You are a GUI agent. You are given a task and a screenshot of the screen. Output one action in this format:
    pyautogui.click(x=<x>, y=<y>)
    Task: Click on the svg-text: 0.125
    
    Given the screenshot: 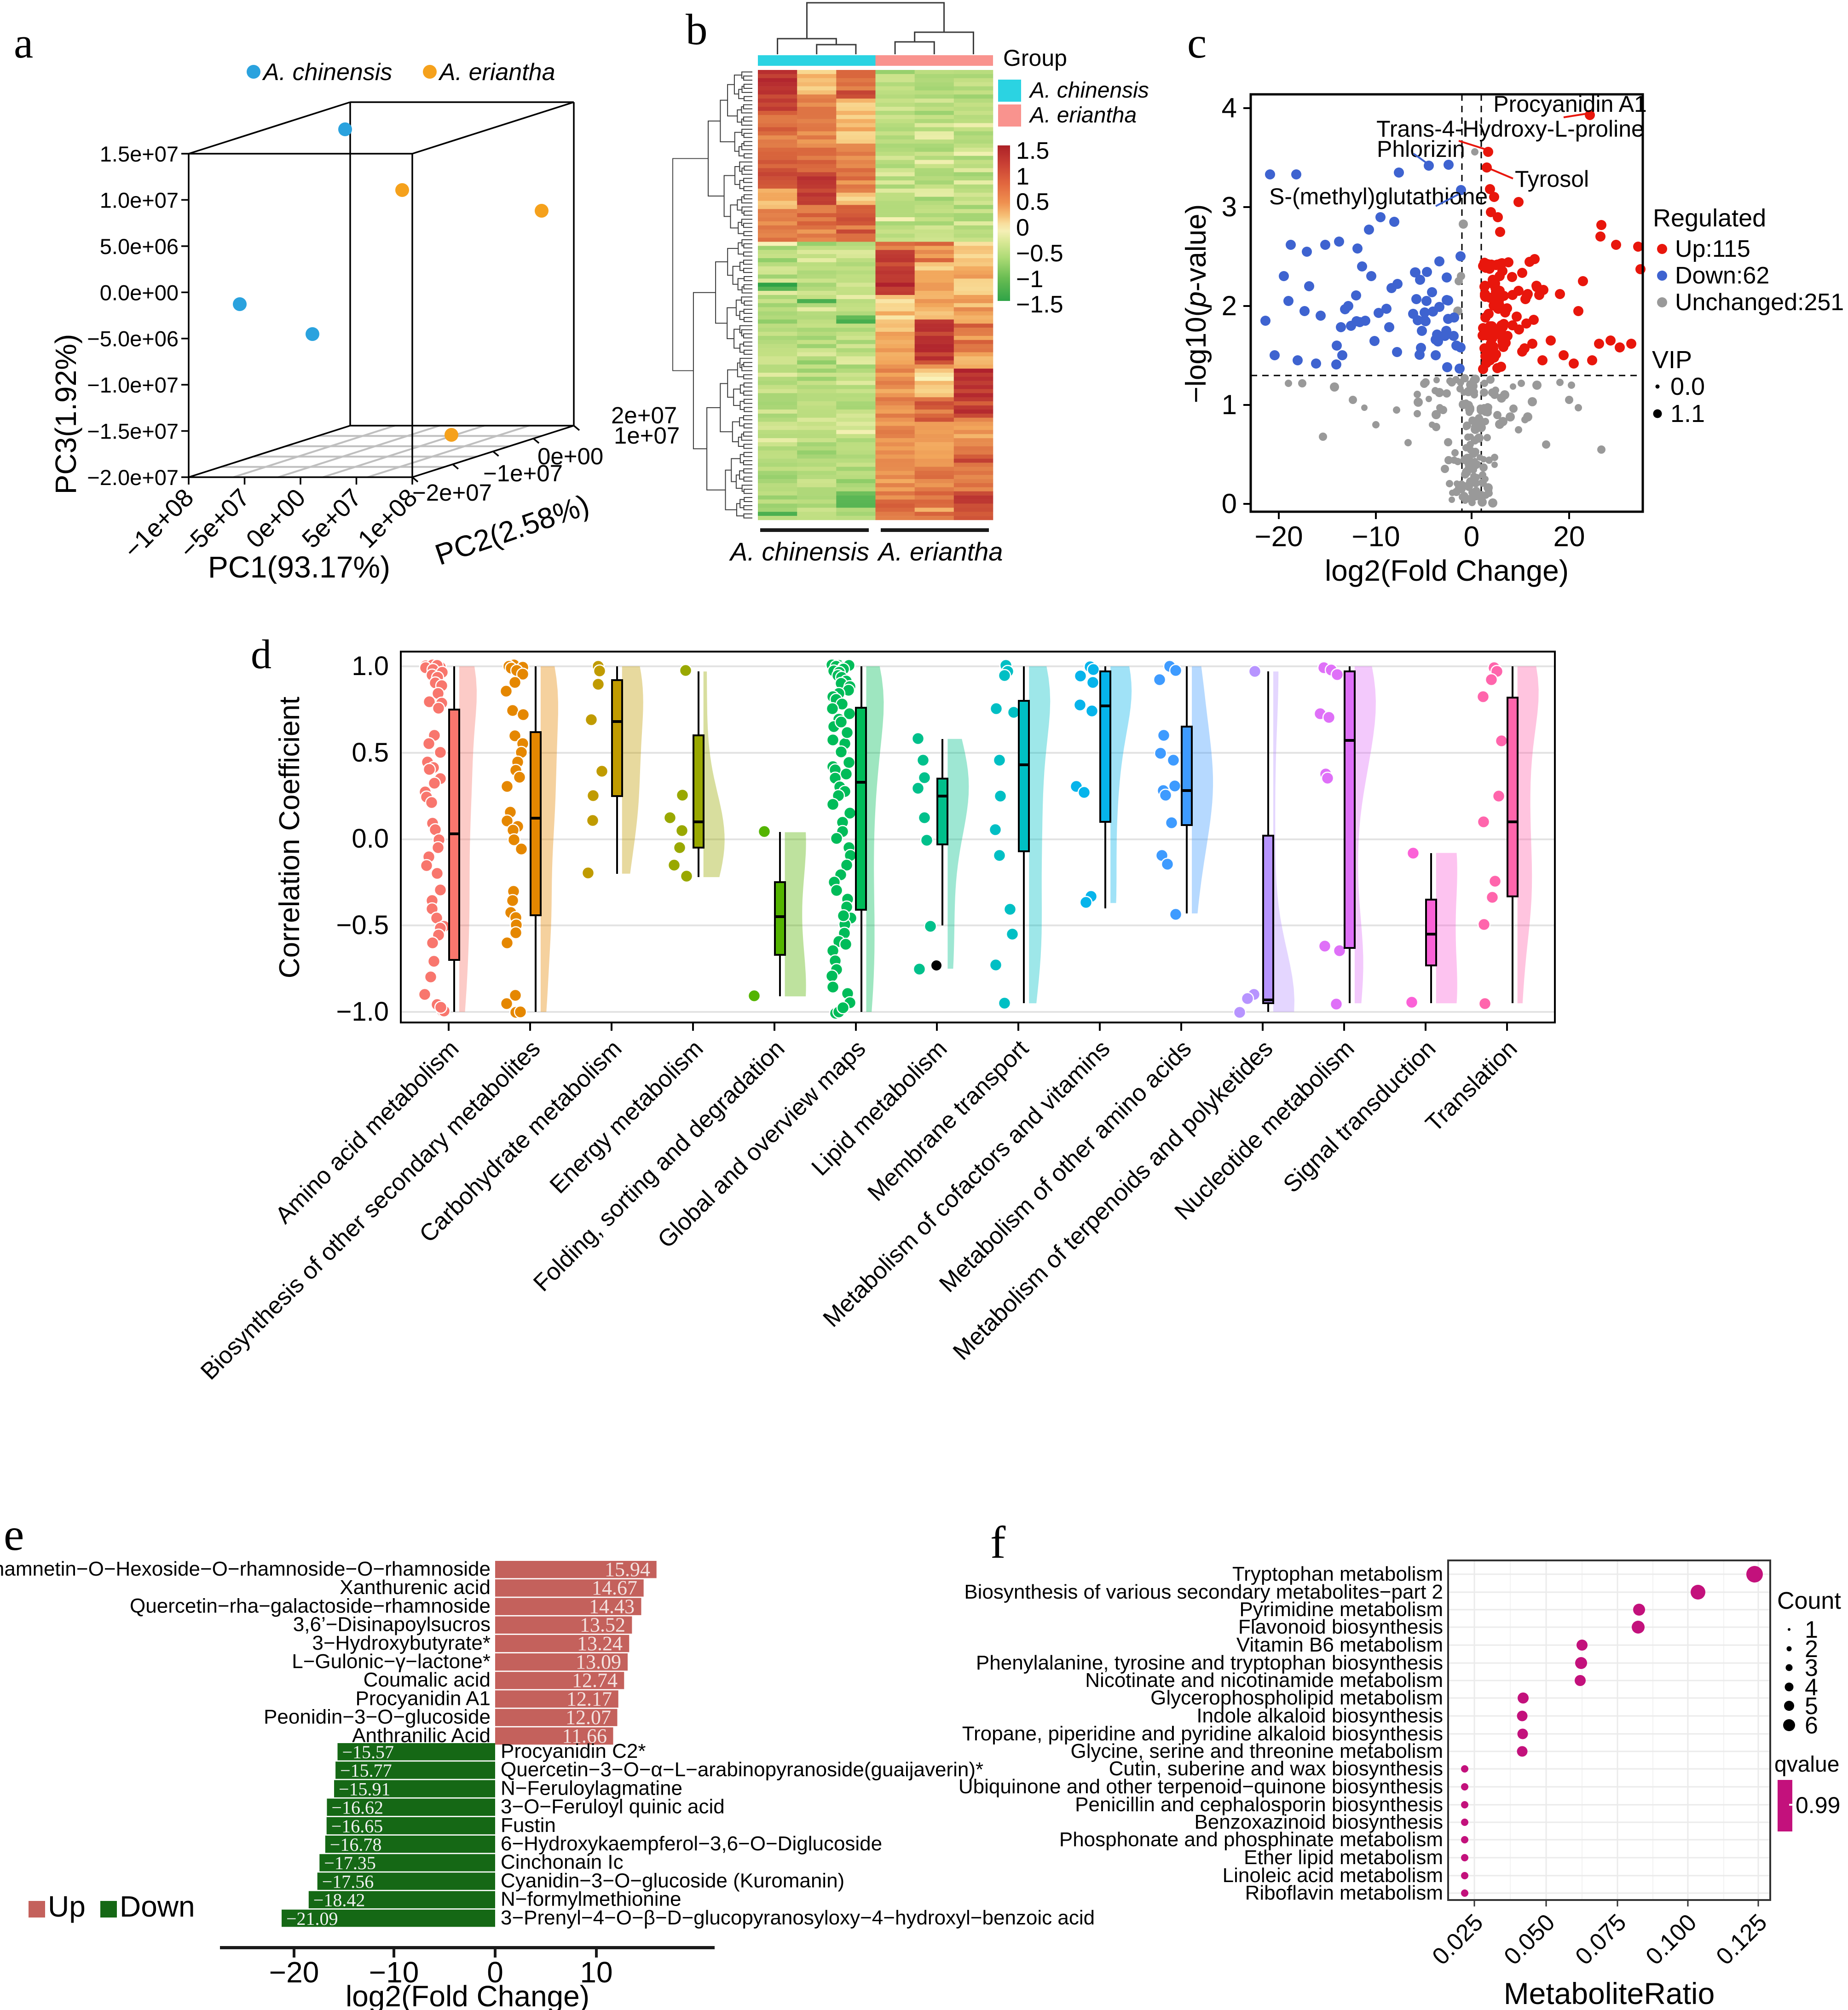 What is the action you would take?
    pyautogui.click(x=1741, y=1939)
    